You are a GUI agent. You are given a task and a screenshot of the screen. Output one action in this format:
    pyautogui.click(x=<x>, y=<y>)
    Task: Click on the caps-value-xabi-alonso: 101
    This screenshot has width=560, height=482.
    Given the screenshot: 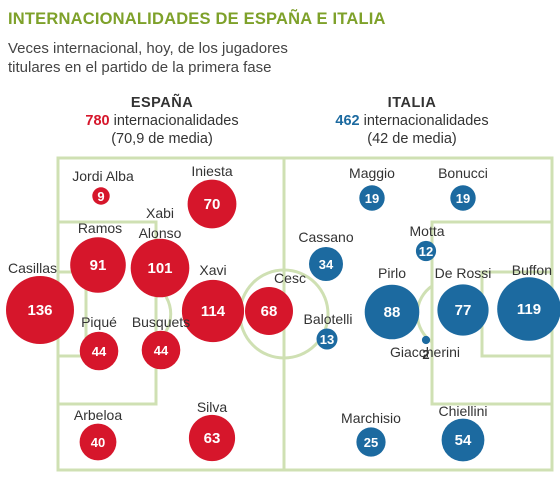 What is the action you would take?
    pyautogui.click(x=159, y=268)
    